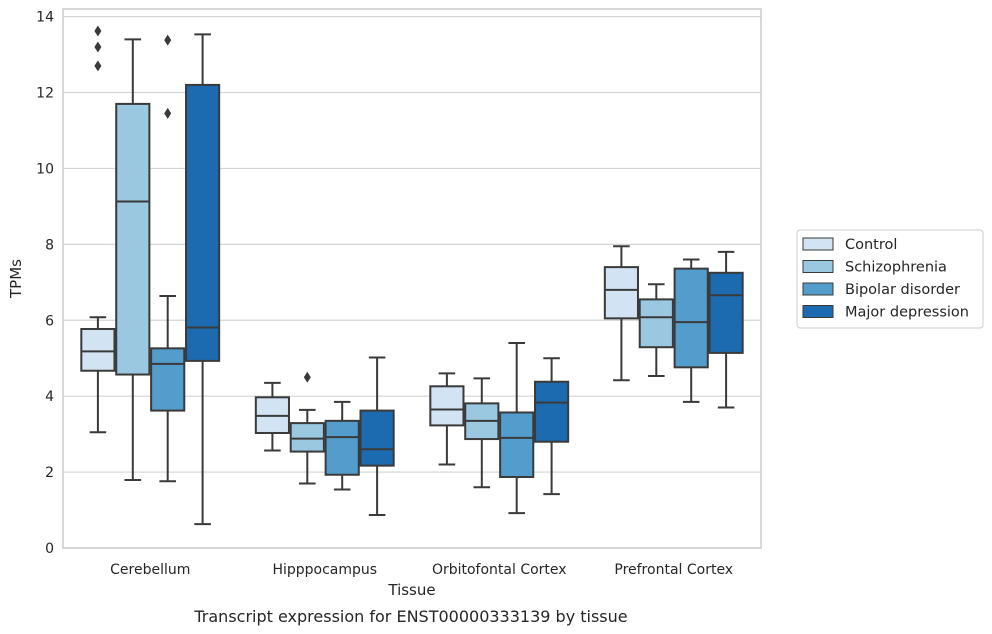 The image size is (992, 634). Describe the element at coordinates (49, 473) in the screenshot. I see `y-tick-label: 2` at that location.